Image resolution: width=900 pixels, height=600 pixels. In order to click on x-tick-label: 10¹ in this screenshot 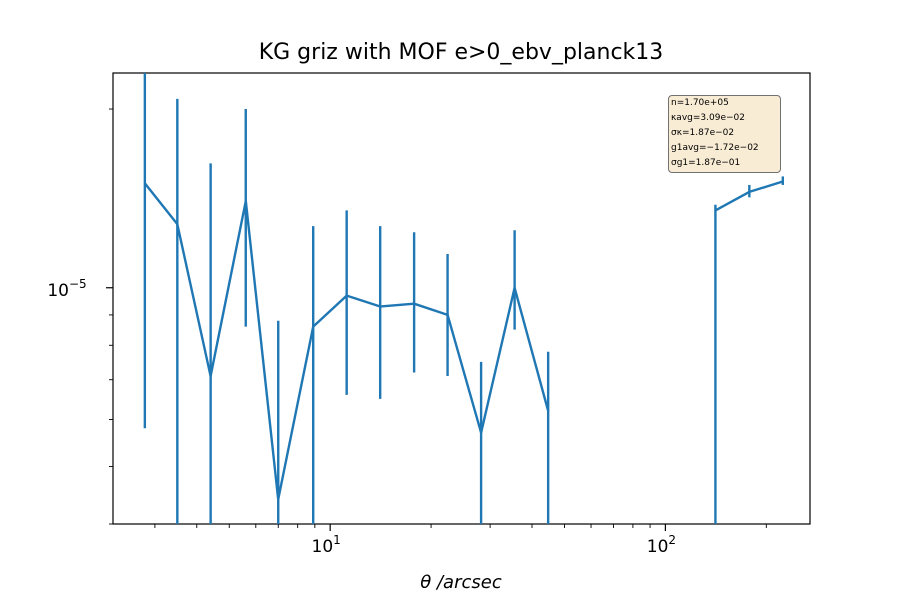, I will do `click(326, 545)`.